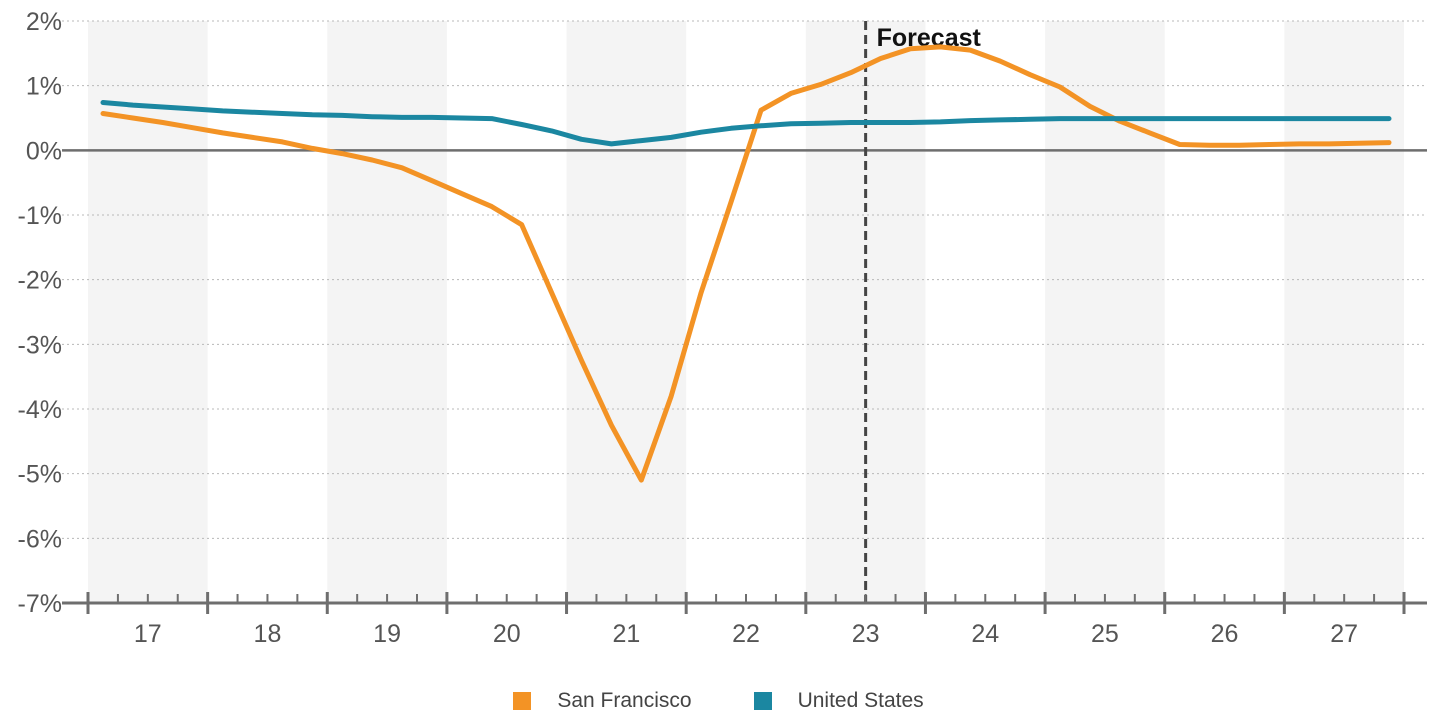 The height and width of the screenshot is (716, 1437). I want to click on x-tick-label: 21, so click(626, 634).